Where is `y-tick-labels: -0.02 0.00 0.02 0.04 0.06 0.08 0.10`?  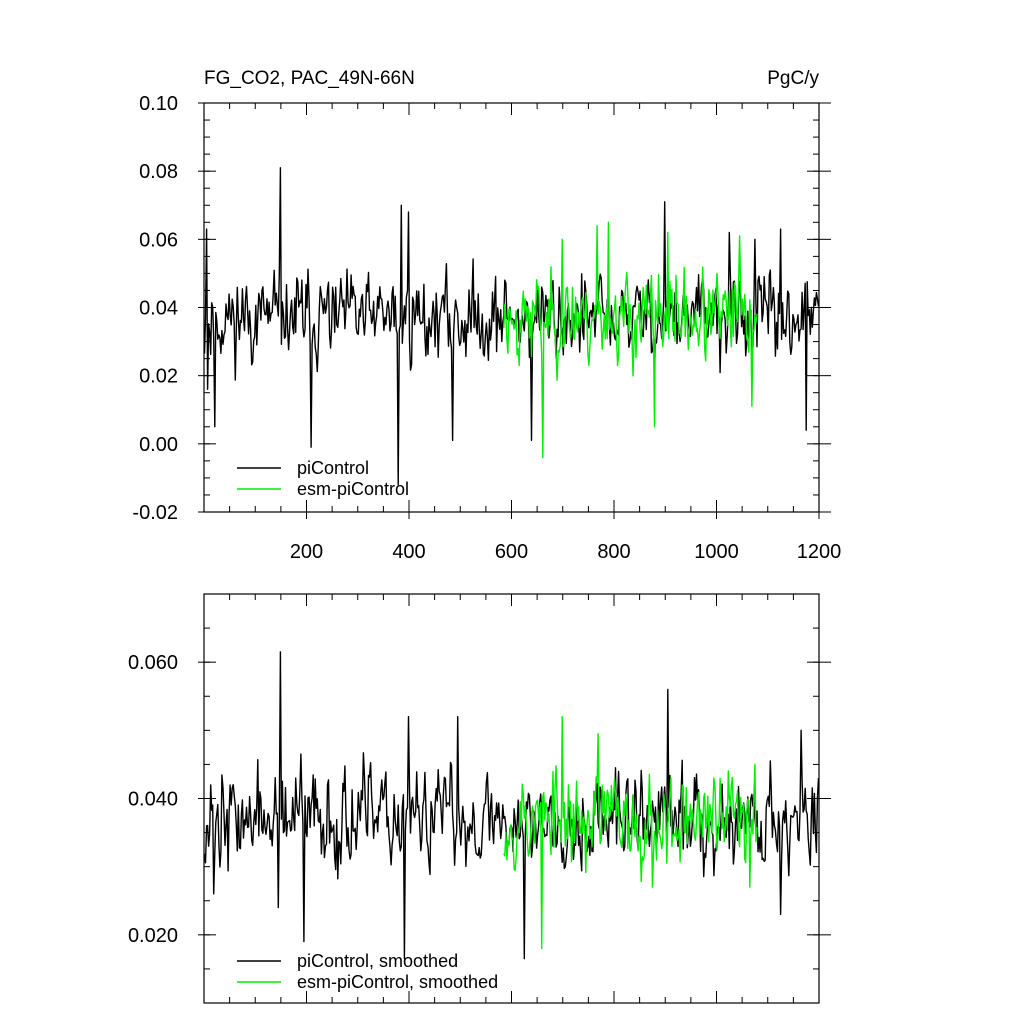
y-tick-labels: -0.02 0.00 0.02 0.04 0.06 0.08 0.10 is located at coordinates (155, 308).